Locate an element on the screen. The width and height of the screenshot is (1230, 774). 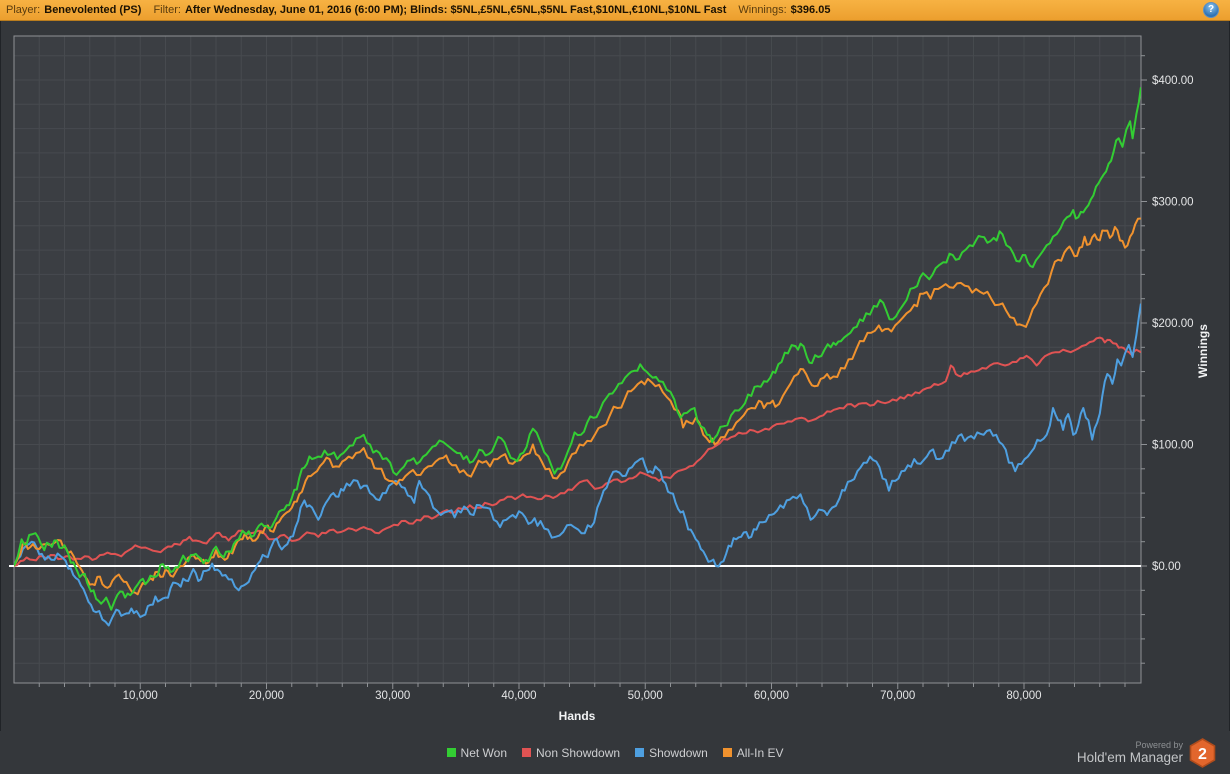
help-button: ? is located at coordinates (1211, 10).